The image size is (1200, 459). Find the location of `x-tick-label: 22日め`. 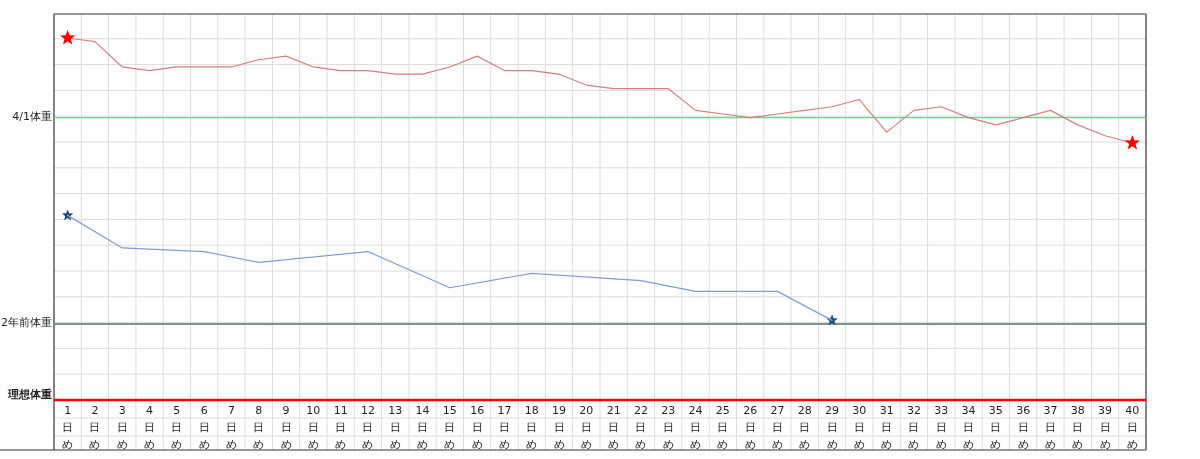

x-tick-label: 22日め is located at coordinates (640, 428).